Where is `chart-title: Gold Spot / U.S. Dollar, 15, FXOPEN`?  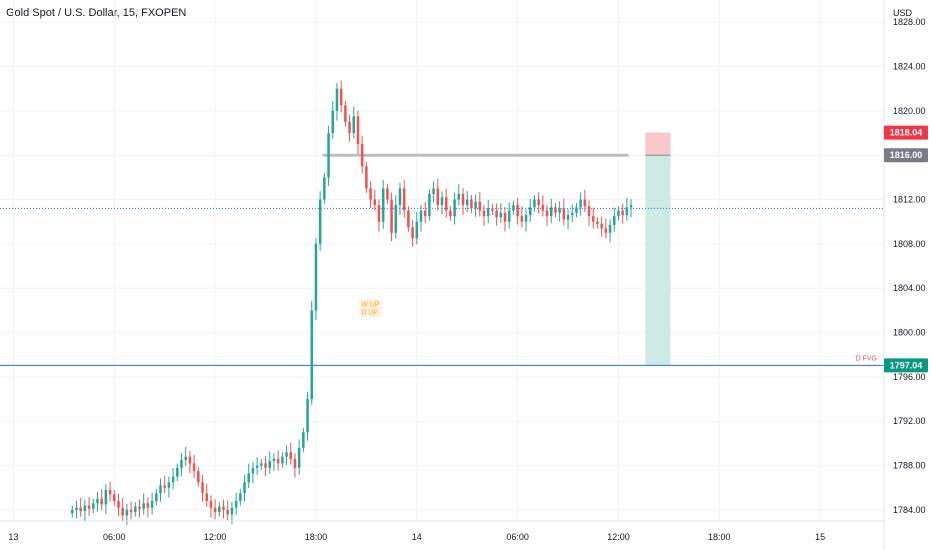
chart-title: Gold Spot / U.S. Dollar, 15, FXOPEN is located at coordinates (96, 13).